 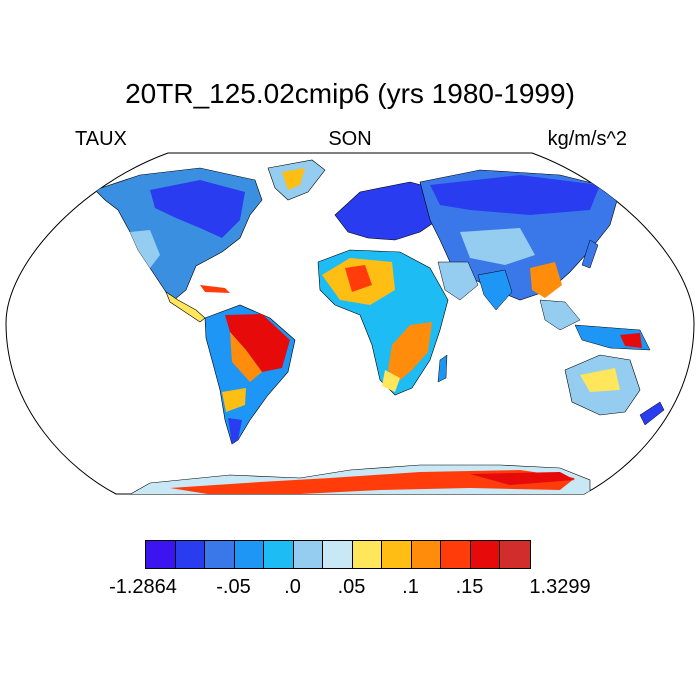 I want to click on colorbar-tick-label: .15, so click(x=469, y=587).